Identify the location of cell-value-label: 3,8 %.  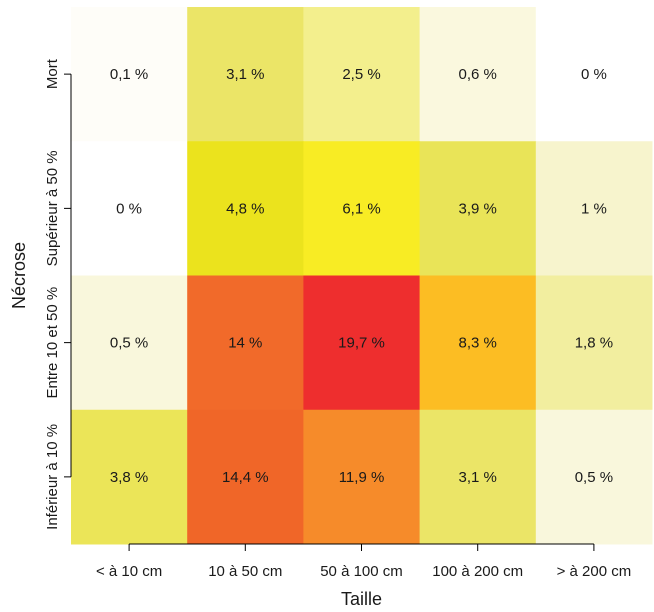
(129, 477).